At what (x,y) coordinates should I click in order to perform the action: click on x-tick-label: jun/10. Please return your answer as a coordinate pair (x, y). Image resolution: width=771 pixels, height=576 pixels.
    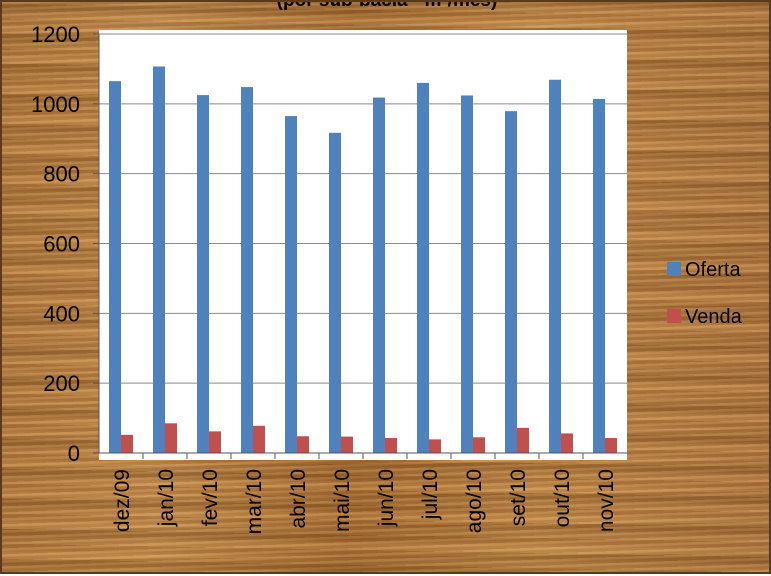
    Looking at the image, I should click on (386, 498).